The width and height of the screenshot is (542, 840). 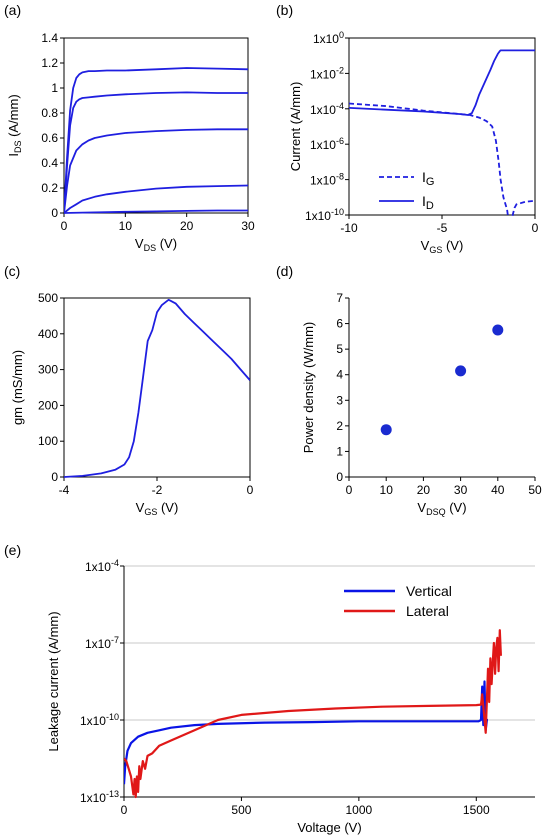 I want to click on legend-label: Lateral, so click(x=427, y=611).